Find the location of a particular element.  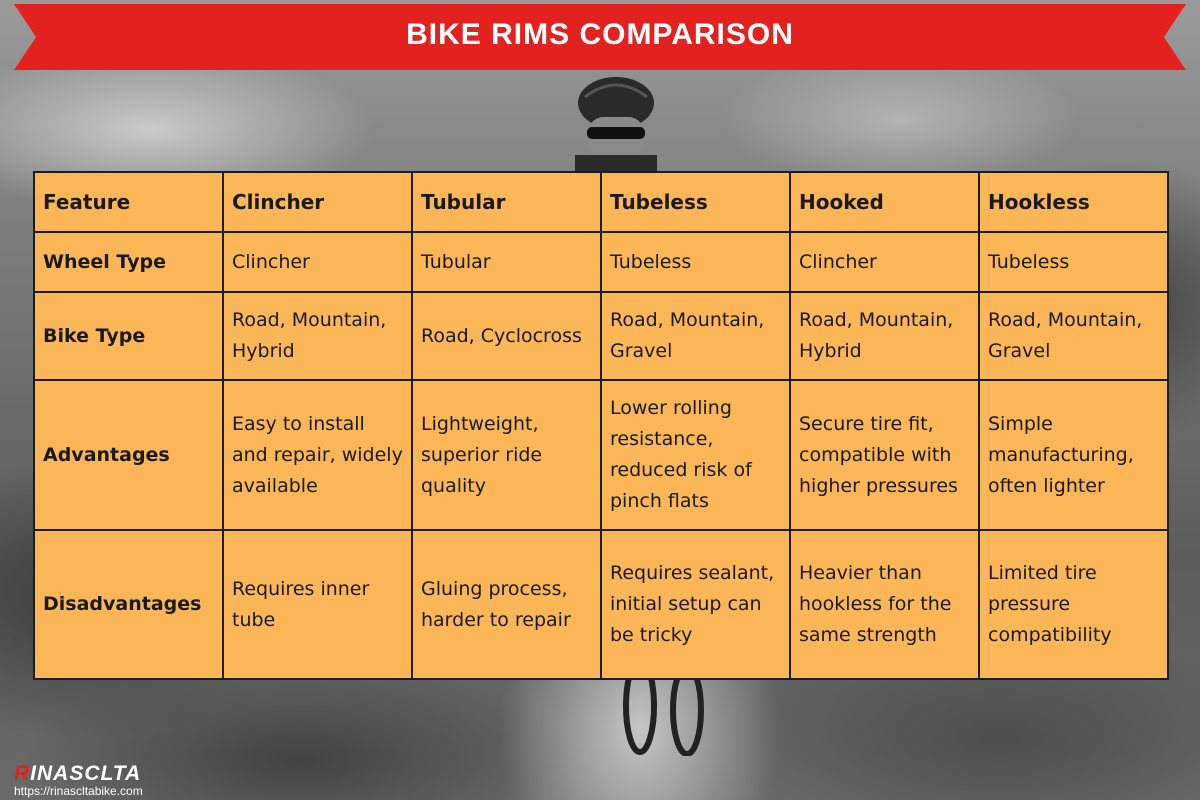

row-label-wheel-type: Wheel Type is located at coordinates (128, 262).